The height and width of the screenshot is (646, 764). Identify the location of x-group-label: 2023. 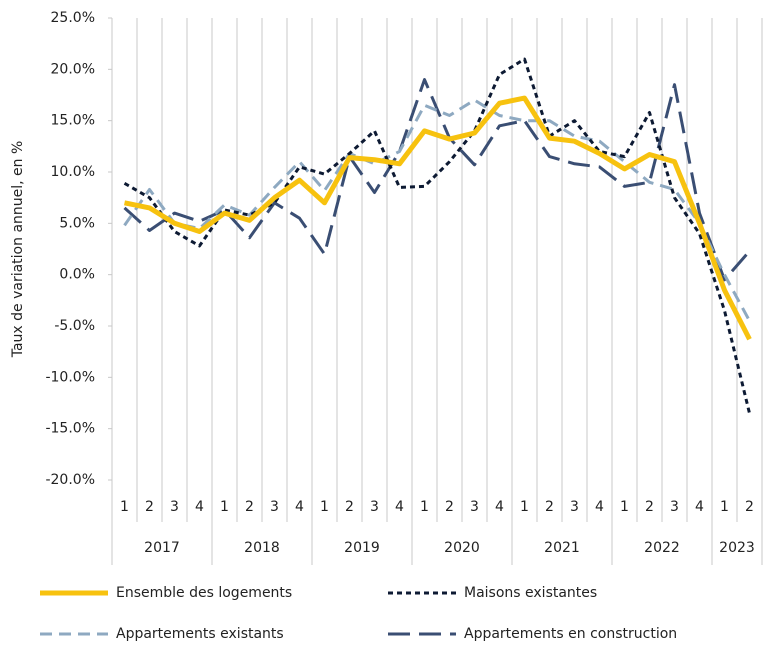
(737, 548).